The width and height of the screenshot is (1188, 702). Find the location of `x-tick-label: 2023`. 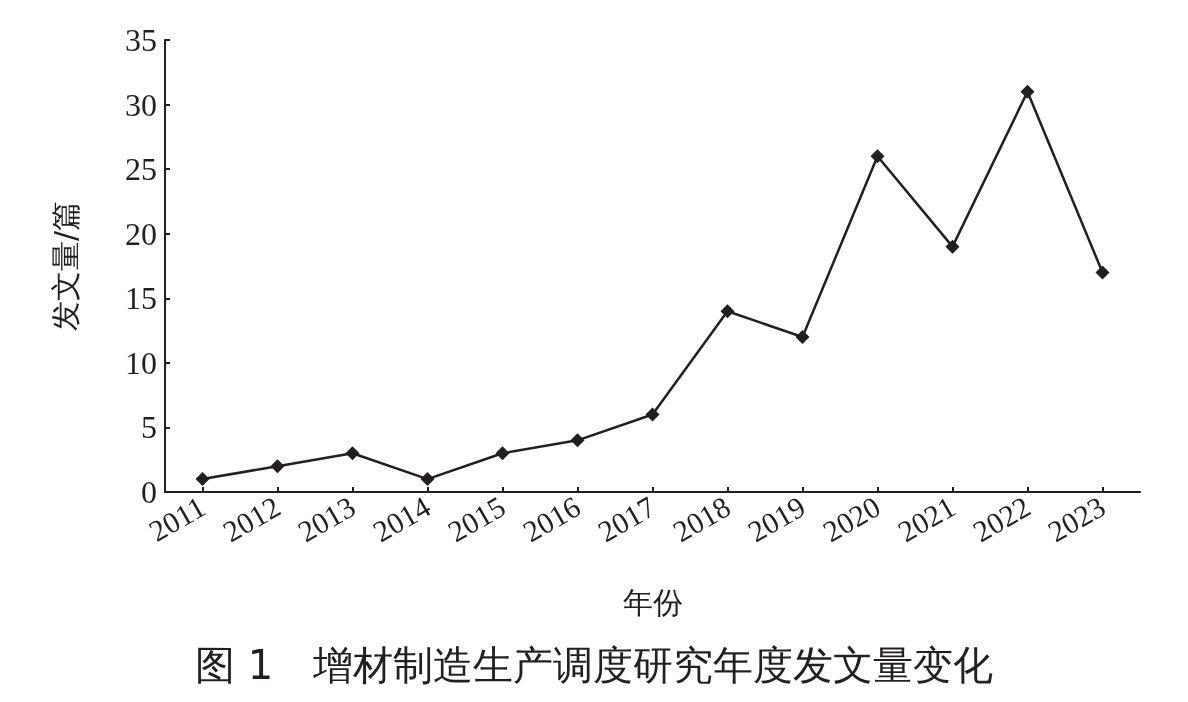

x-tick-label: 2023 is located at coordinates (1076, 519).